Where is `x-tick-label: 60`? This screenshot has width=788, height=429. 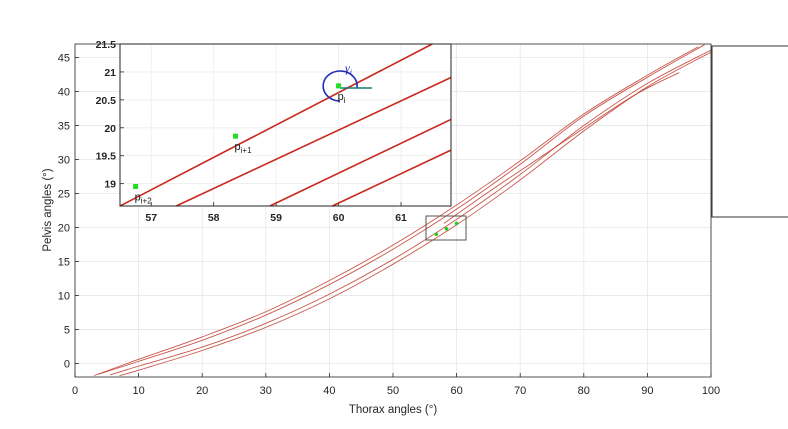 x-tick-label: 60 is located at coordinates (456, 391).